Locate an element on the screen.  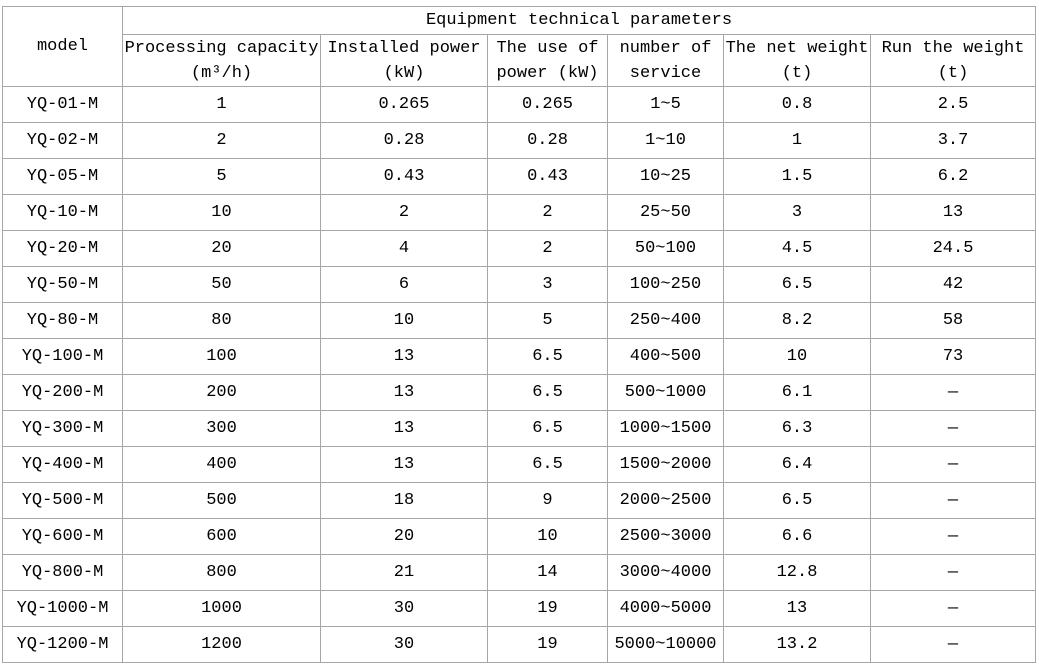
value-cell: 200 is located at coordinates (221, 392).